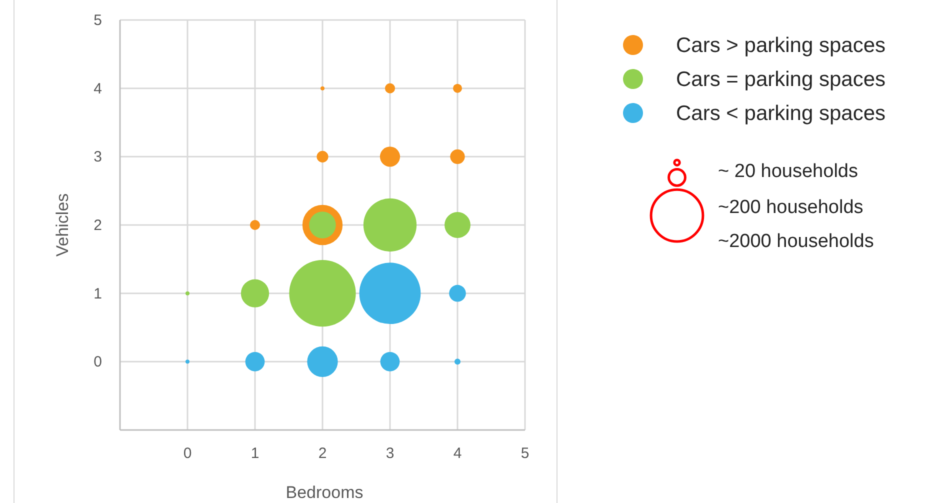 Image resolution: width=950 pixels, height=503 pixels. I want to click on legend-label: ~200 households, so click(791, 207).